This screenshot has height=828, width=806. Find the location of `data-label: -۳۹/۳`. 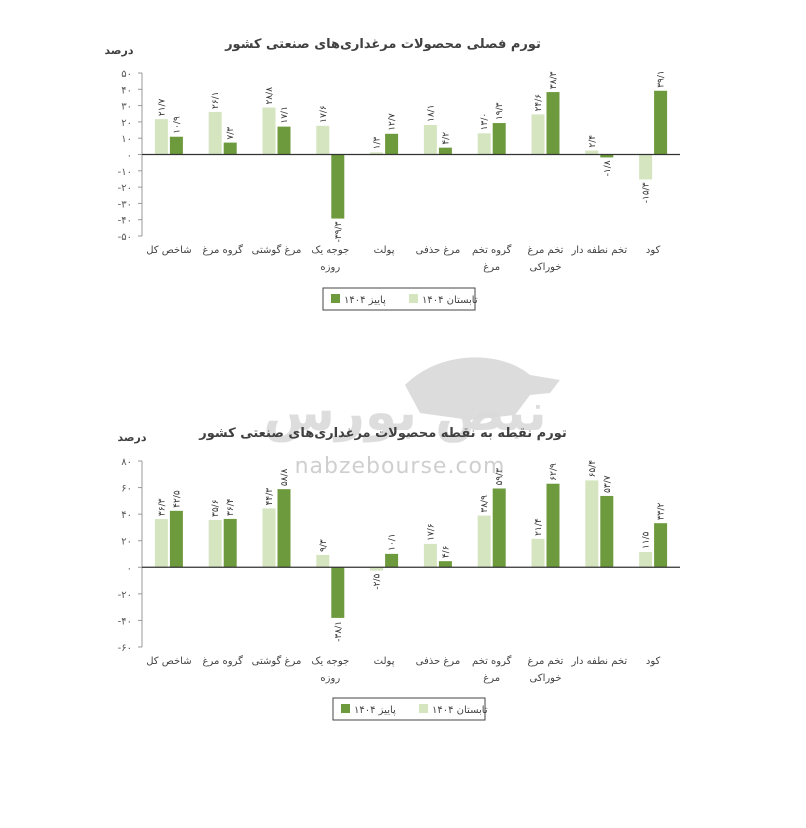

data-label: -۳۹/۳ is located at coordinates (339, 231).